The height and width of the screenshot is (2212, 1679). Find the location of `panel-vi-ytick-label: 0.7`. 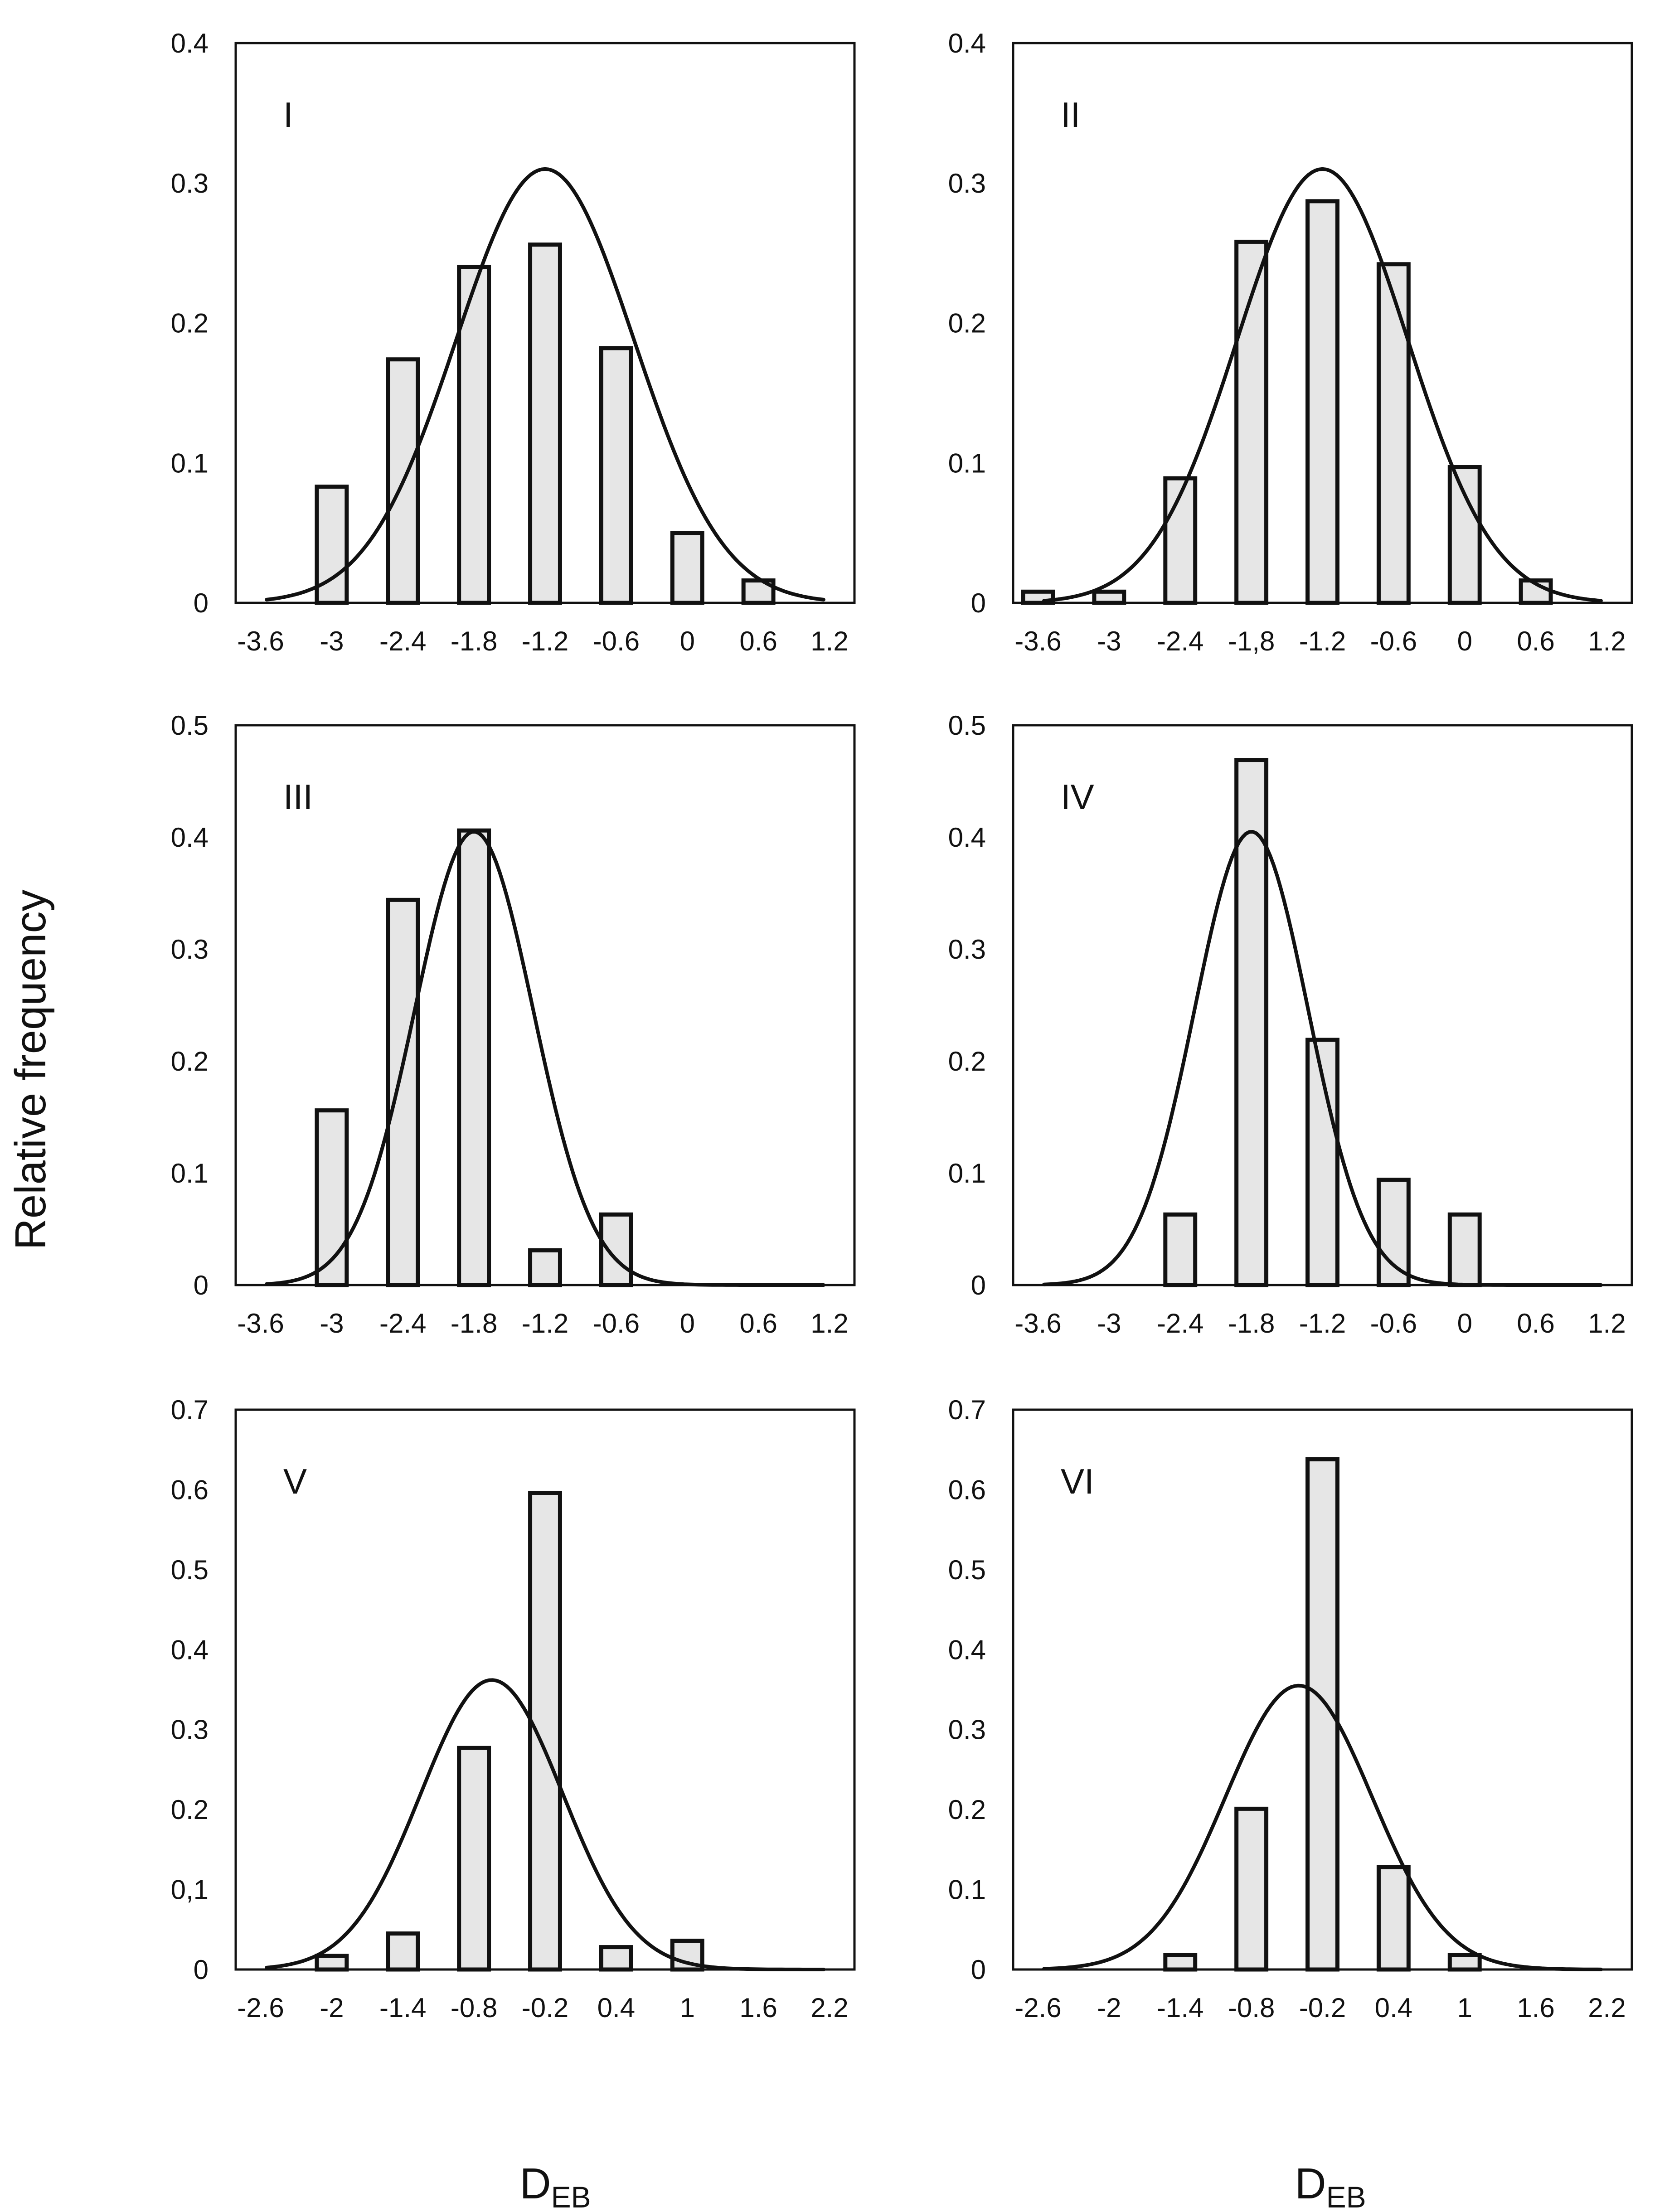

panel-vi-ytick-label: 0.7 is located at coordinates (967, 1410).